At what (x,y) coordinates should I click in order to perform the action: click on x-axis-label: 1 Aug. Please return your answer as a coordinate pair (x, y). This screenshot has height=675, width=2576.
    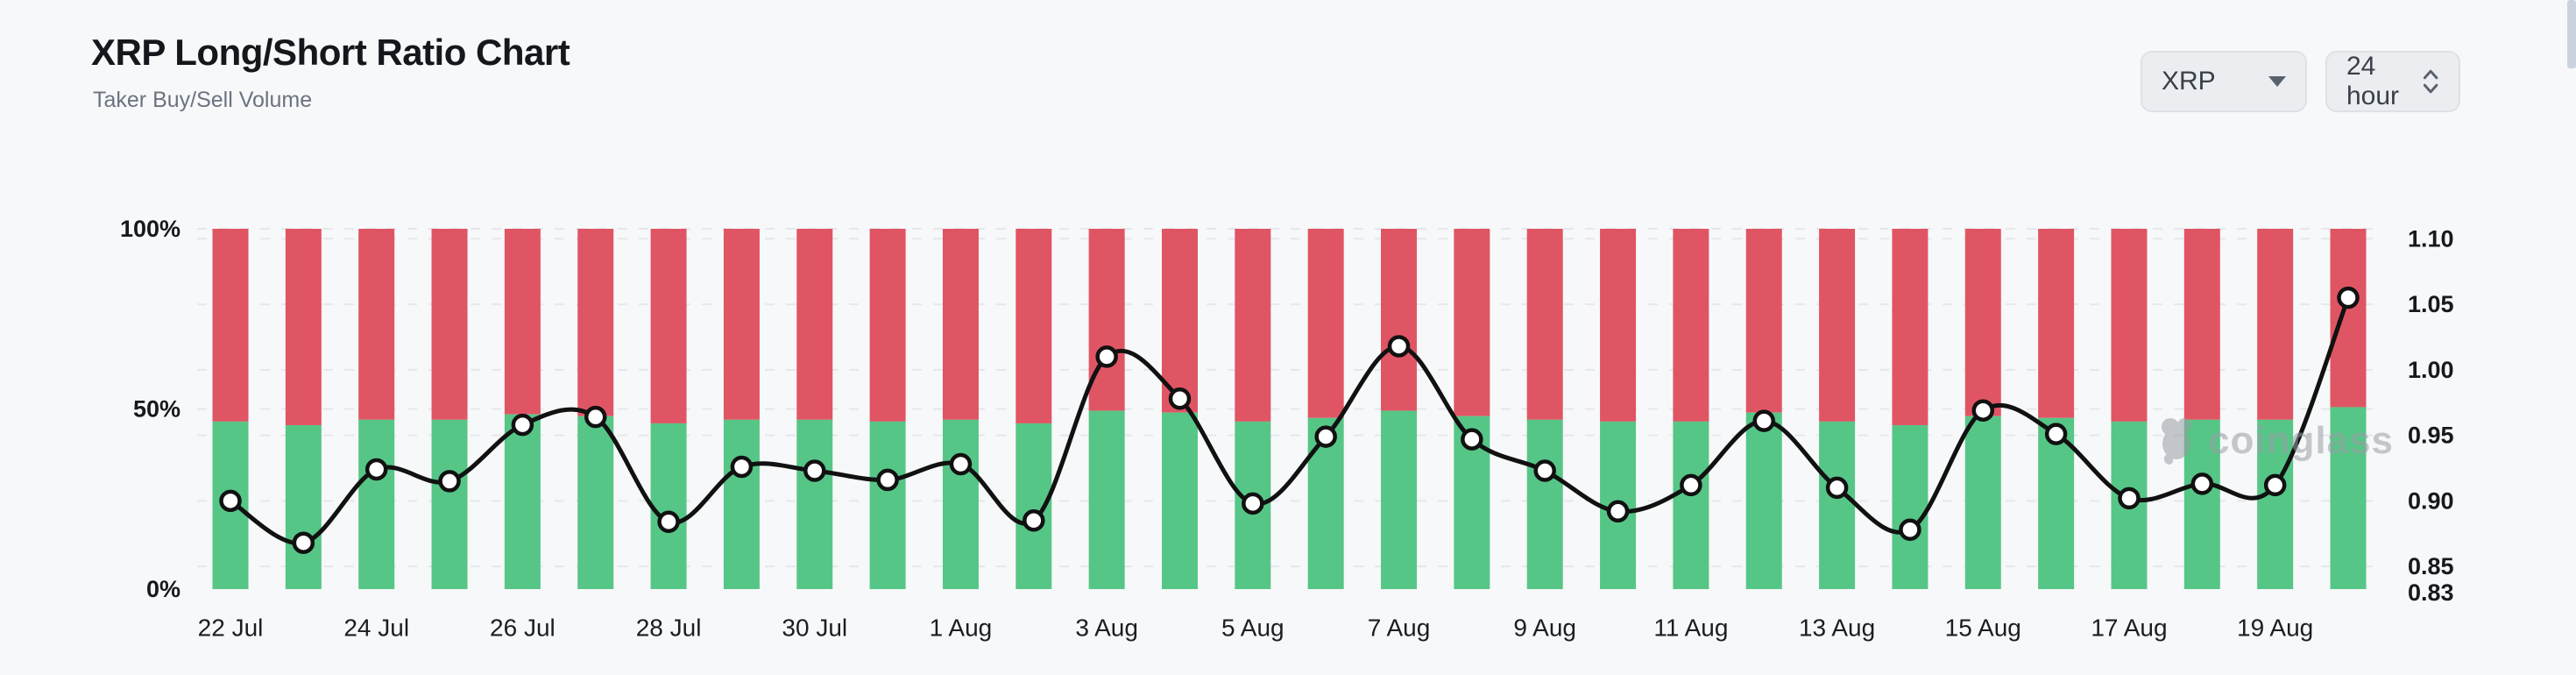
    Looking at the image, I should click on (961, 629).